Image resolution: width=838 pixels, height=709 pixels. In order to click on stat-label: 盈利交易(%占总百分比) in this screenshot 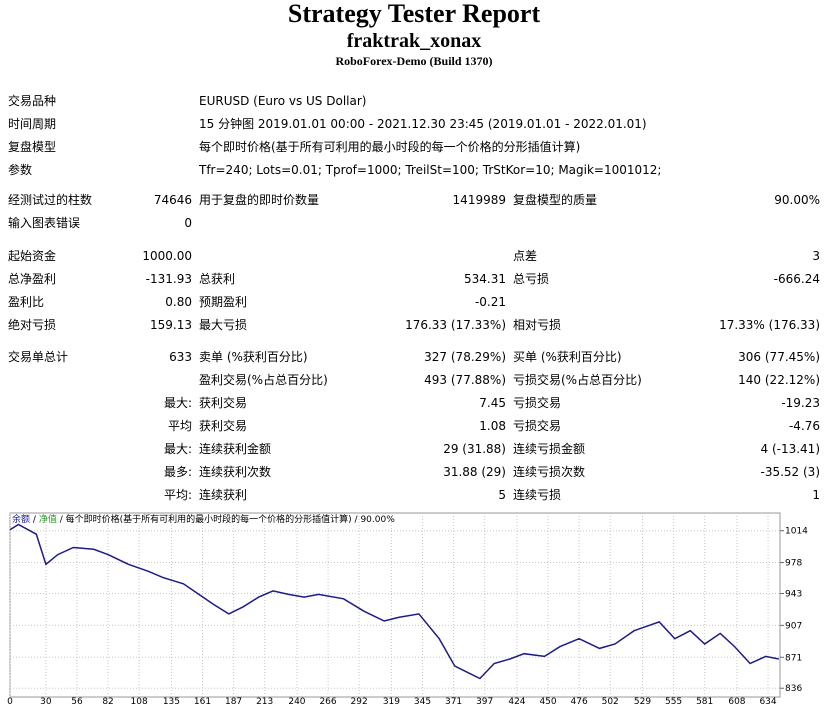, I will do `click(263, 380)`.